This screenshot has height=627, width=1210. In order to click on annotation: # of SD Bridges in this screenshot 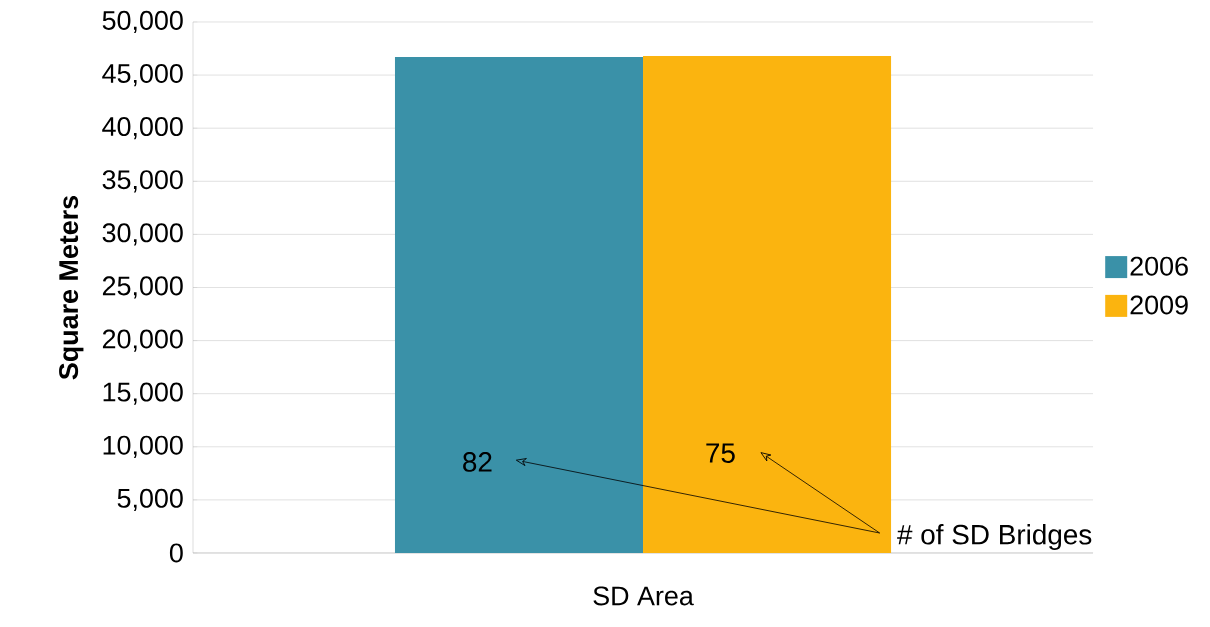, I will do `click(994, 537)`.